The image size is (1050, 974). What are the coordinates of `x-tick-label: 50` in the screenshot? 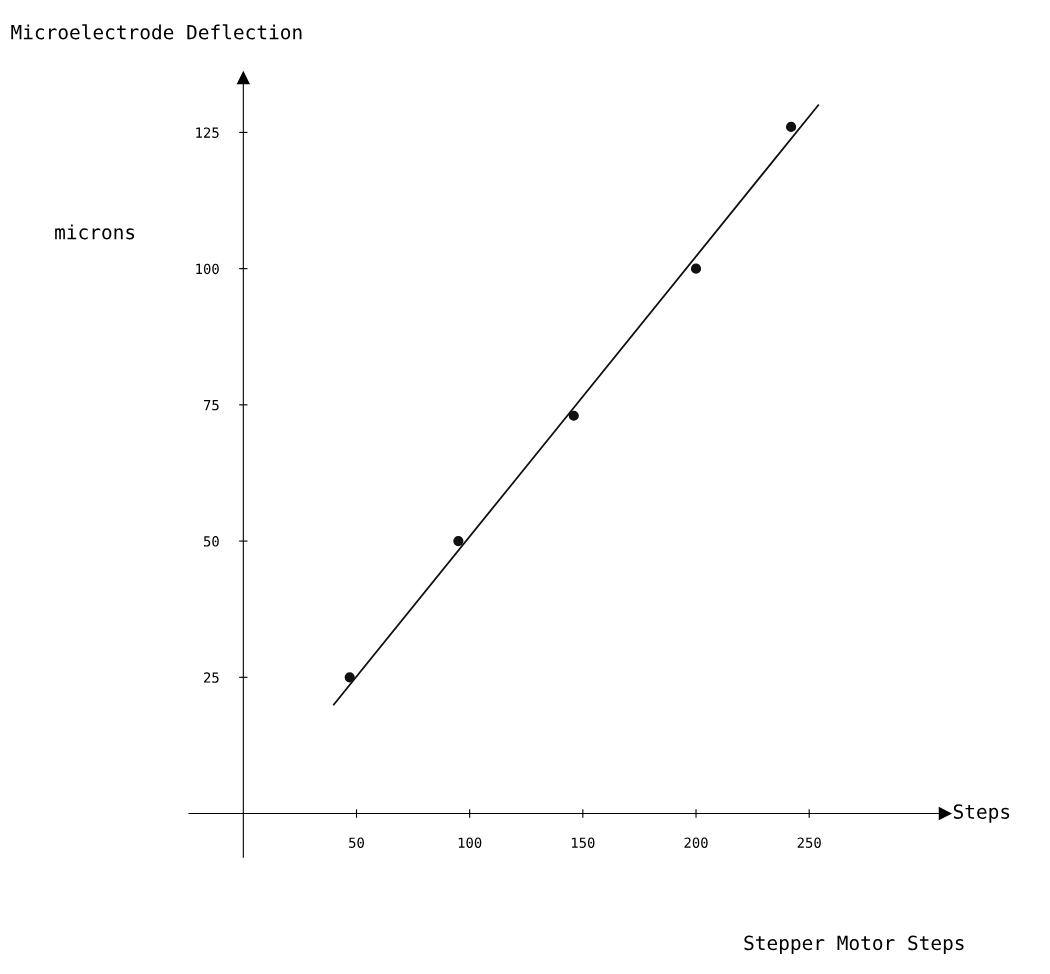 It's located at (356, 842).